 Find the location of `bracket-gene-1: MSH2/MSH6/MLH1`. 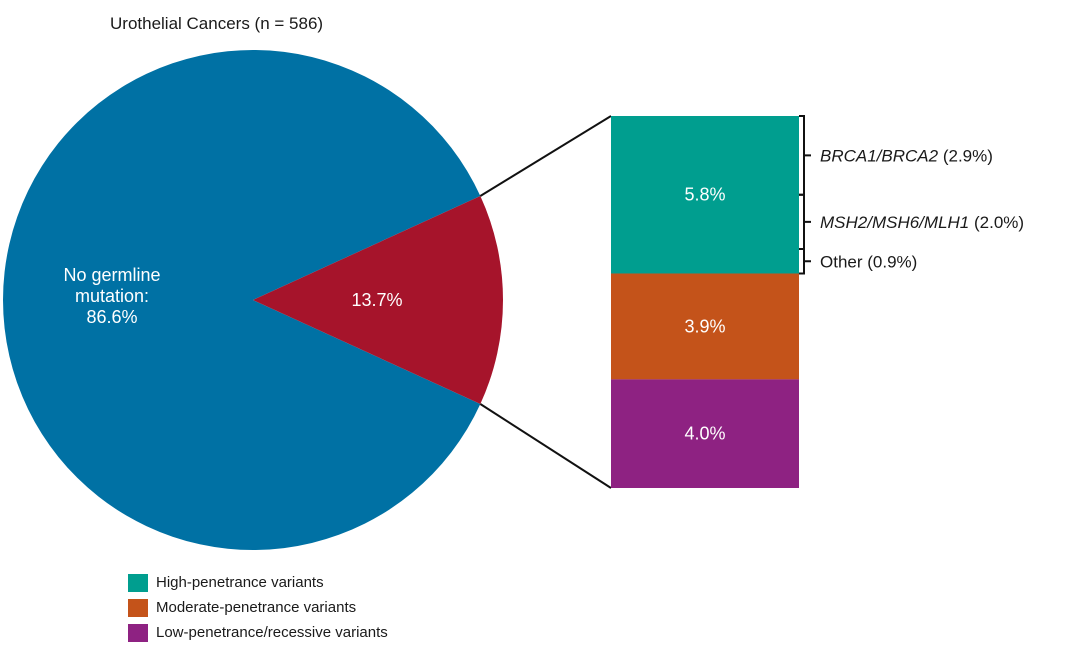

bracket-gene-1: MSH2/MSH6/MLH1 is located at coordinates (894, 222).